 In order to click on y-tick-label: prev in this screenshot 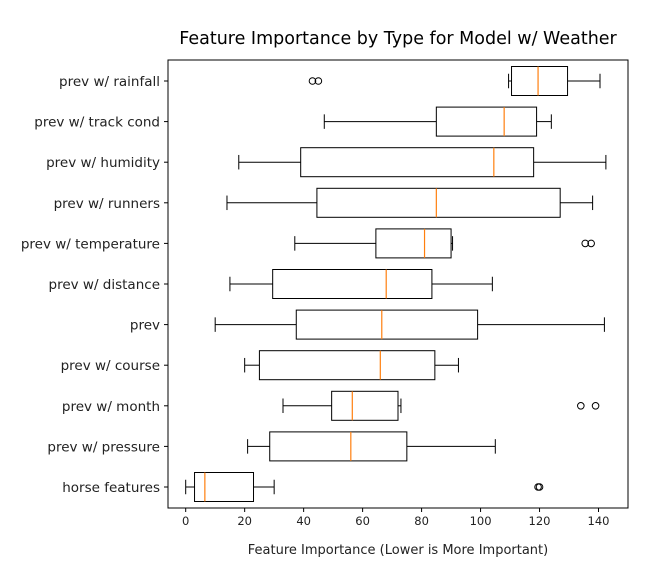, I will do `click(145, 326)`.